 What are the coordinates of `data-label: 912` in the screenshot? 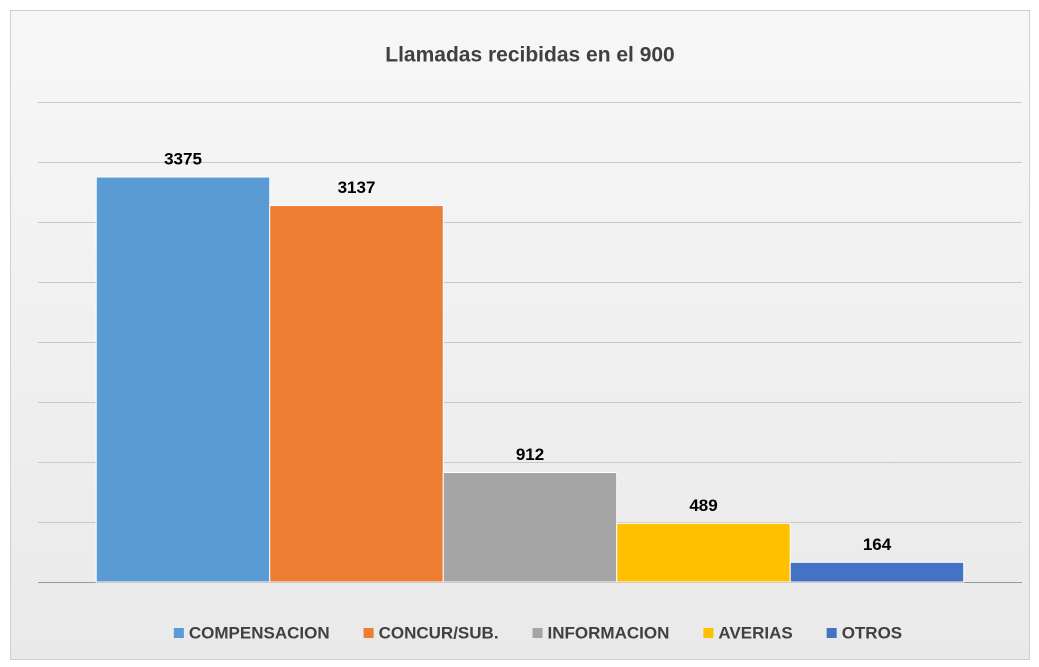 It's located at (530, 454).